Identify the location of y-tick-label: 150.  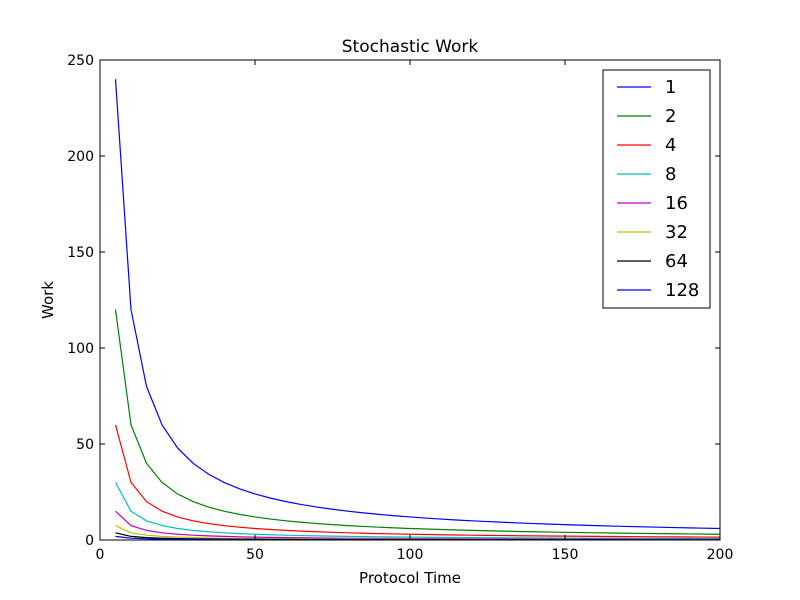
(80, 253).